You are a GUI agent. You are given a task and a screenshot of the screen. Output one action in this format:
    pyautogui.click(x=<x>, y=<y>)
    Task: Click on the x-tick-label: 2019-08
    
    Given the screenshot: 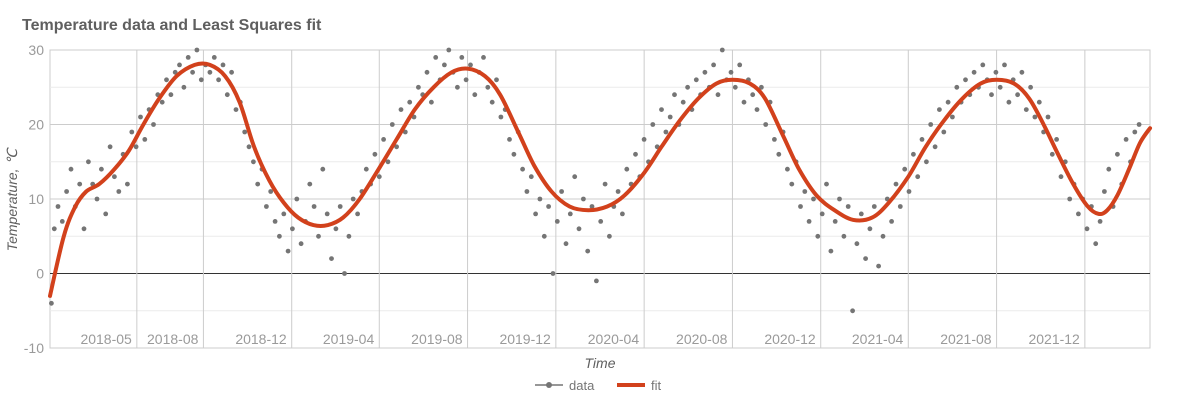 What is the action you would take?
    pyautogui.click(x=437, y=339)
    